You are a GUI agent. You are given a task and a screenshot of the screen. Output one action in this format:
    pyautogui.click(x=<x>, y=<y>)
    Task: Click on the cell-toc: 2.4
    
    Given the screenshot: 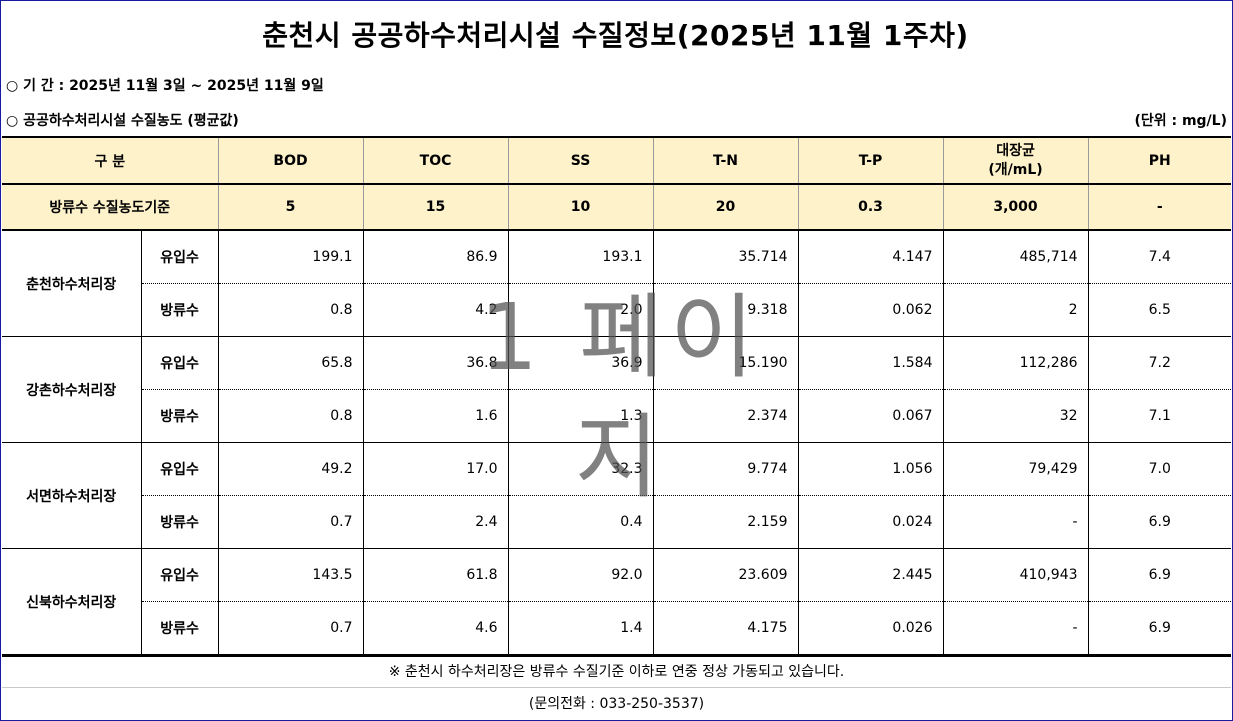 What is the action you would take?
    pyautogui.click(x=436, y=522)
    